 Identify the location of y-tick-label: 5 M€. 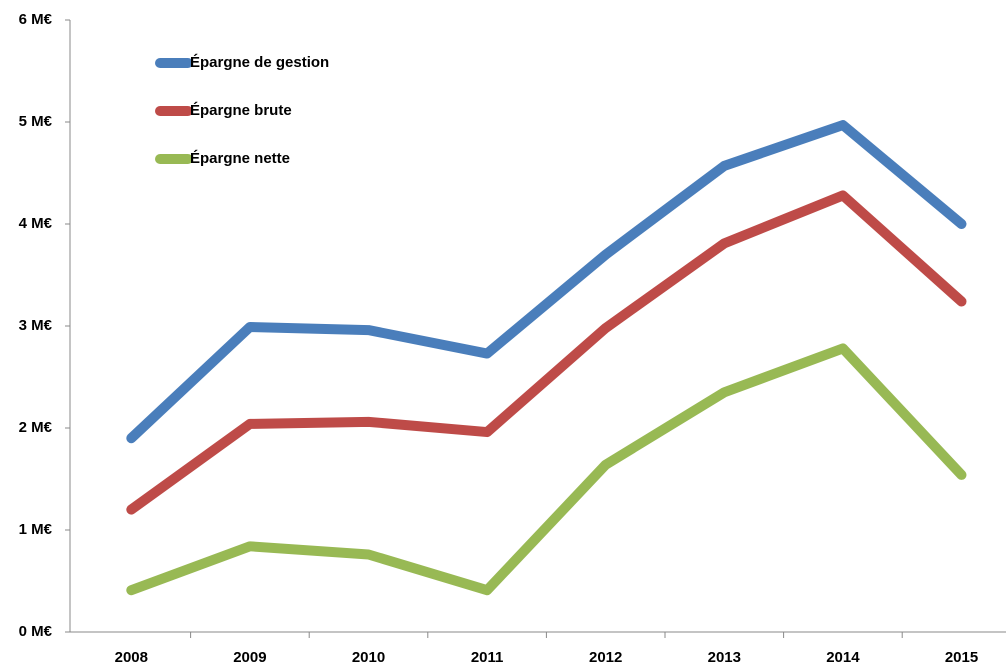
(36, 121).